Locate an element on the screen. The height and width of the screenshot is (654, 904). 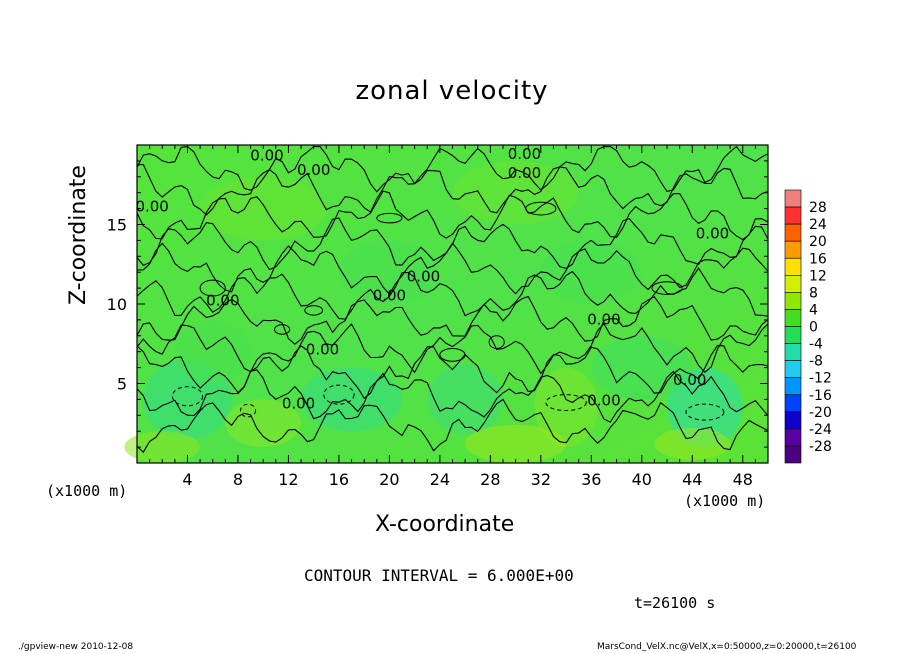
x-tick-label: 16 is located at coordinates (339, 479).